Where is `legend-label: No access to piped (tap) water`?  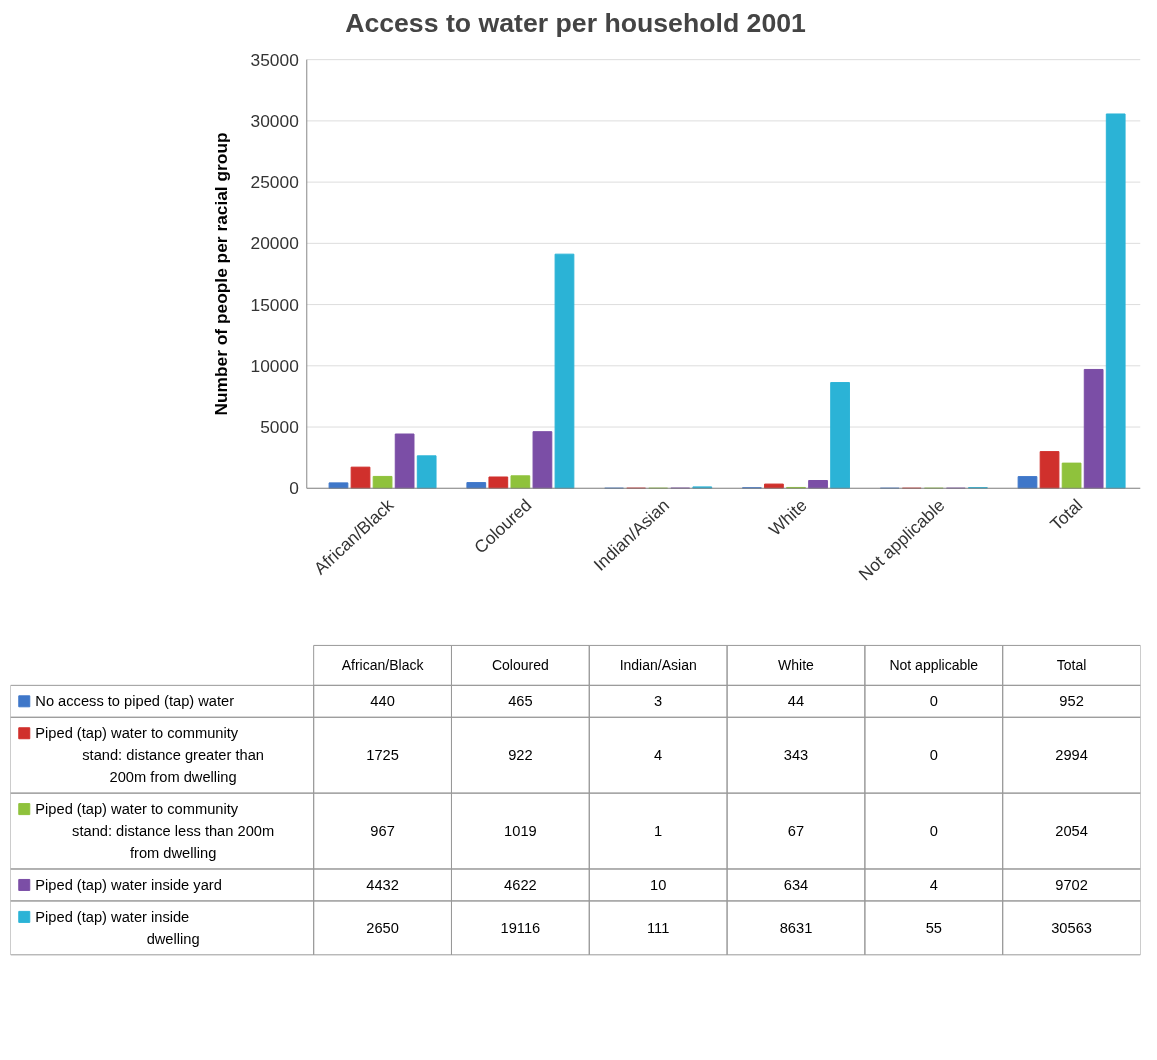 legend-label: No access to piped (tap) water is located at coordinates (135, 701).